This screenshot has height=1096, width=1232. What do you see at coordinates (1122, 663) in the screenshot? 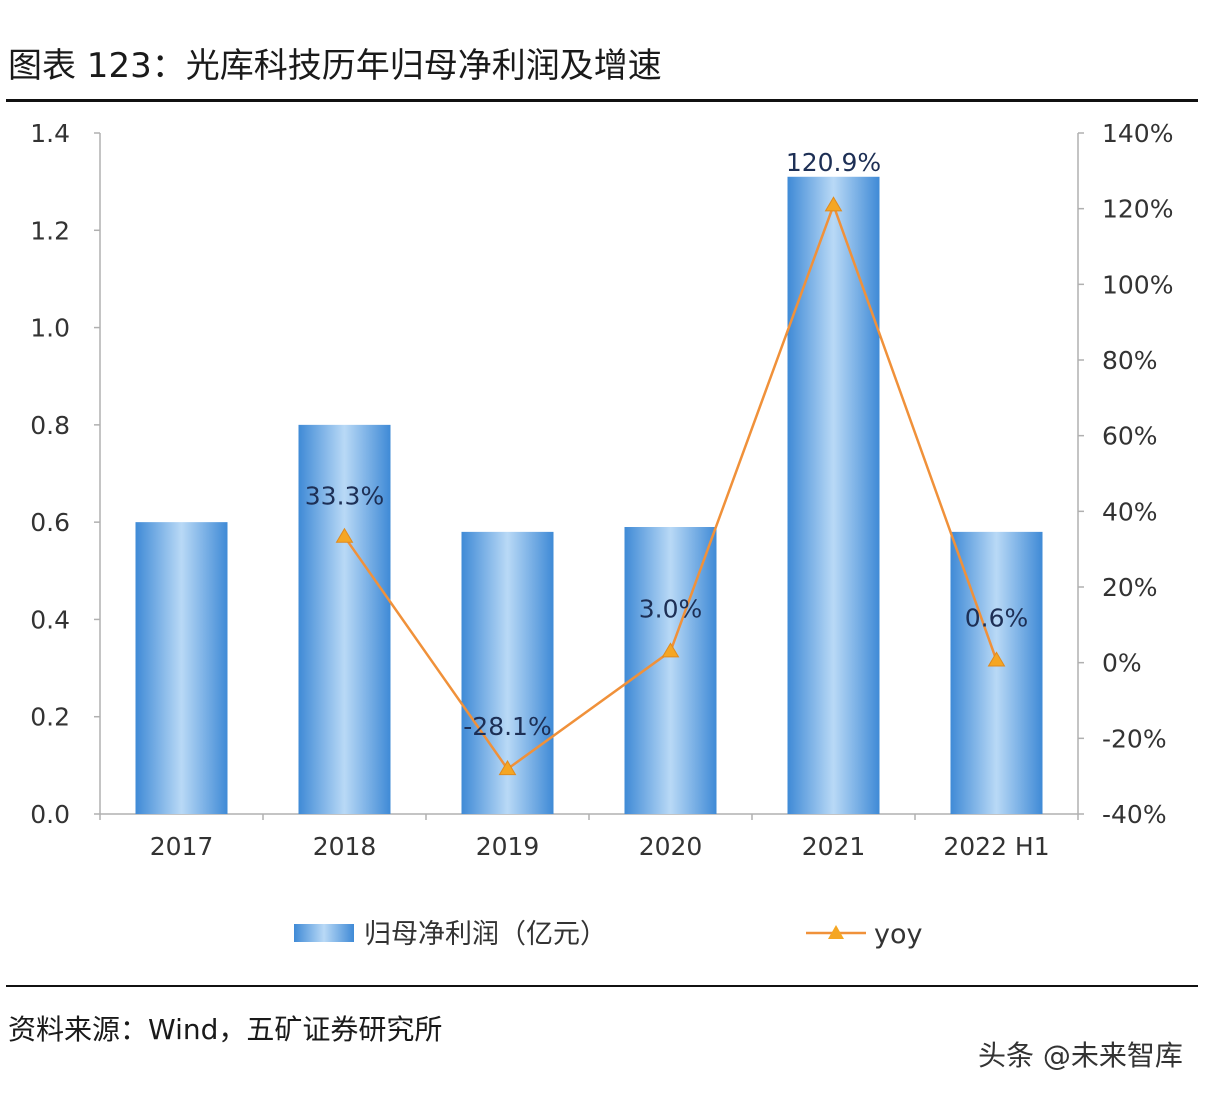
I see `right-tick-label: 0%` at bounding box center [1122, 663].